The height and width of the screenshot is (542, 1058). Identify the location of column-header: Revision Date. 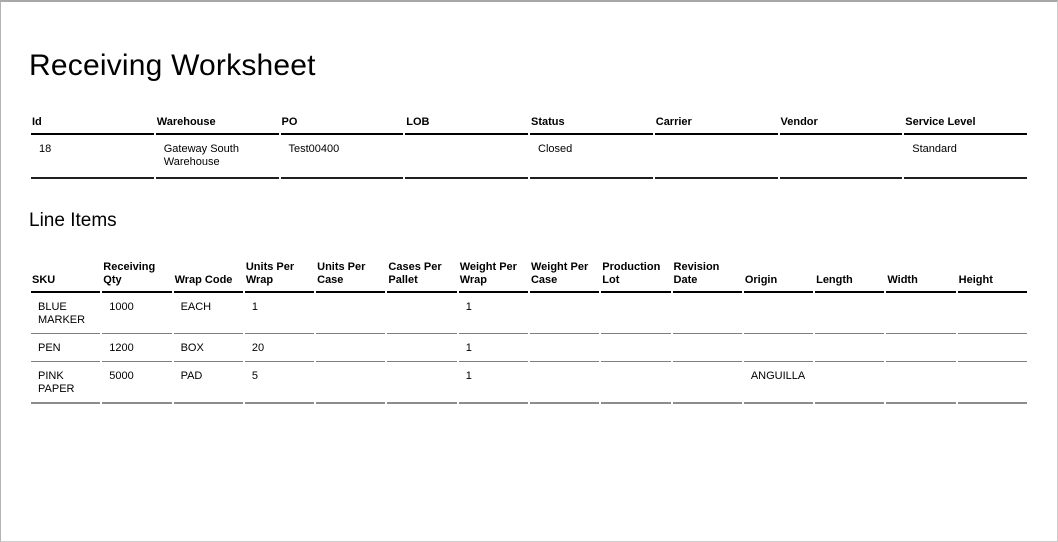
(707, 276).